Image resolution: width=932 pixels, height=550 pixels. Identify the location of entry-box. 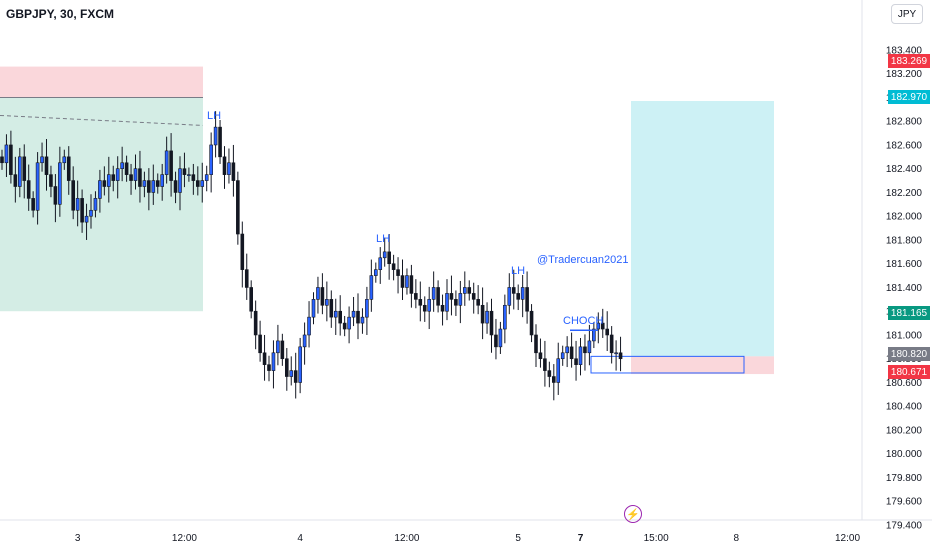
(667, 364).